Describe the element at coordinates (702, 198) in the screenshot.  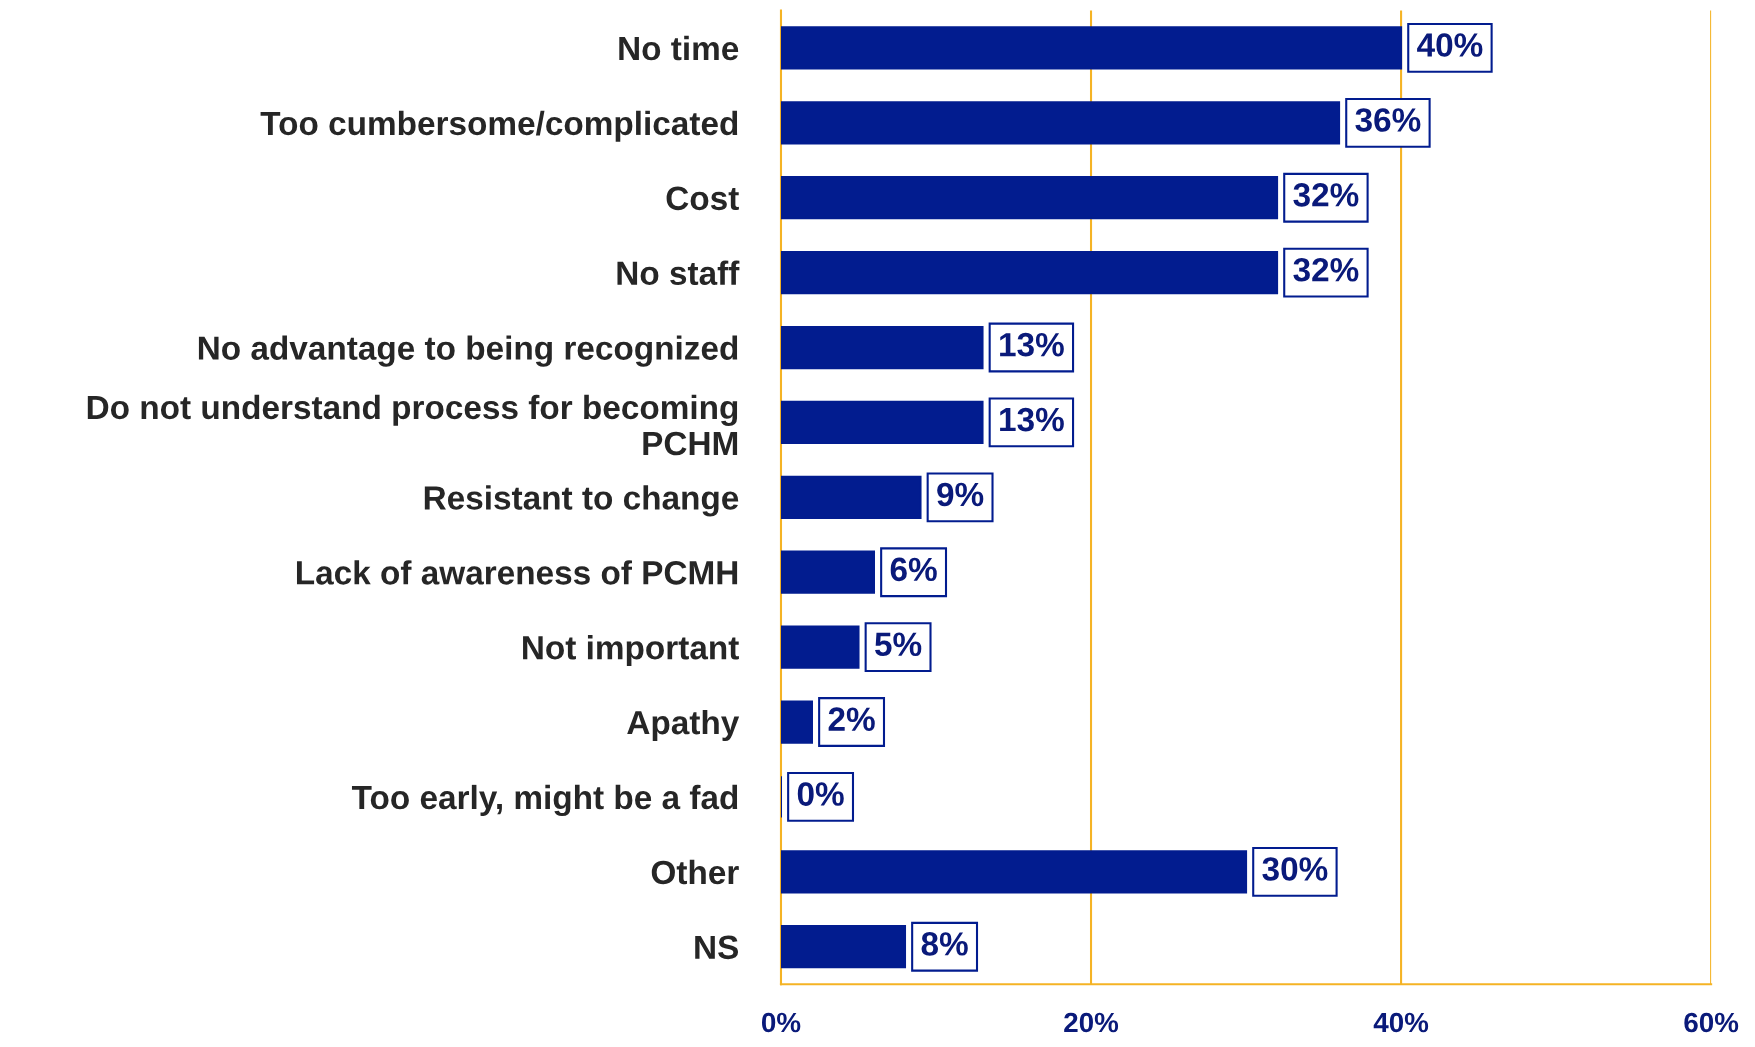
I see `y-tick-label: Cost` at that location.